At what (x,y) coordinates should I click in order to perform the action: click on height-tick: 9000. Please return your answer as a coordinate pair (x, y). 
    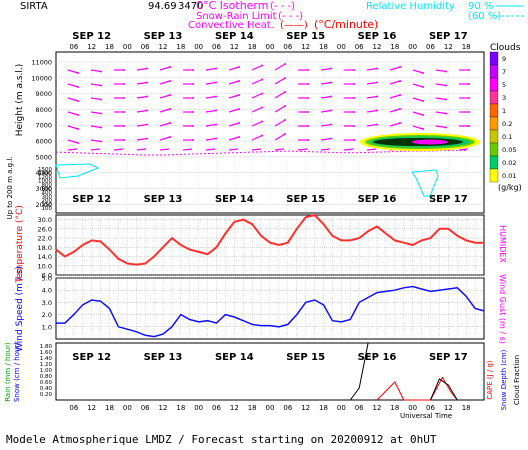
    Looking at the image, I should click on (43, 94).